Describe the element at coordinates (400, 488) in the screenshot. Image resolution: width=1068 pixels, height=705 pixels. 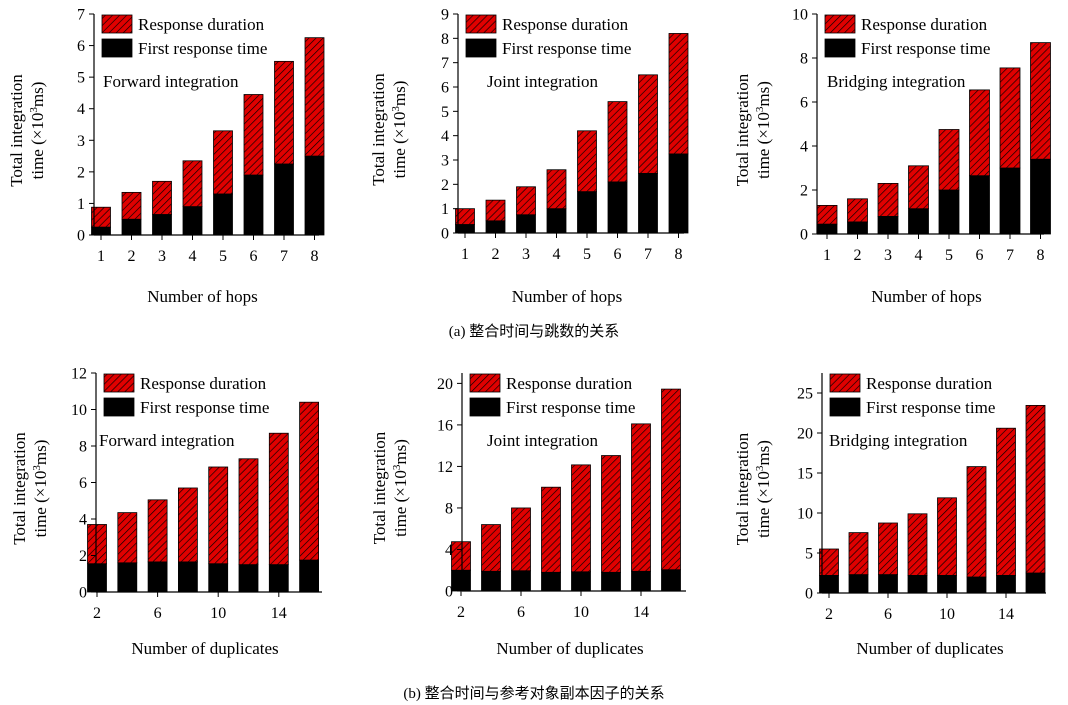
I see `y-axis-title-line2: time (×103ms)` at that location.